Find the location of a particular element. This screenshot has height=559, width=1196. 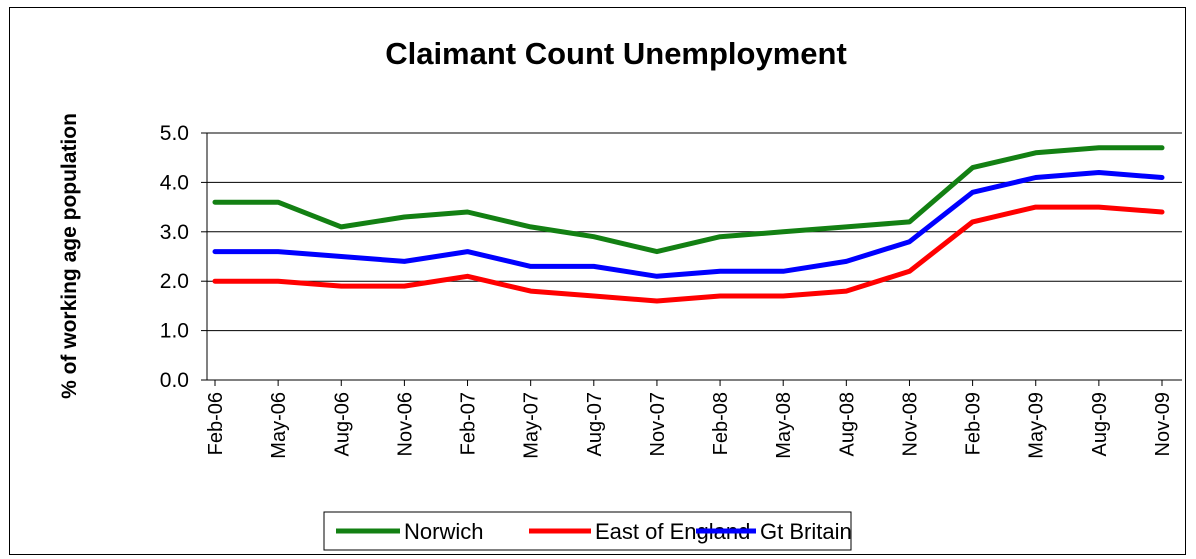

x-tick-label: Feb-09 is located at coordinates (974, 423).